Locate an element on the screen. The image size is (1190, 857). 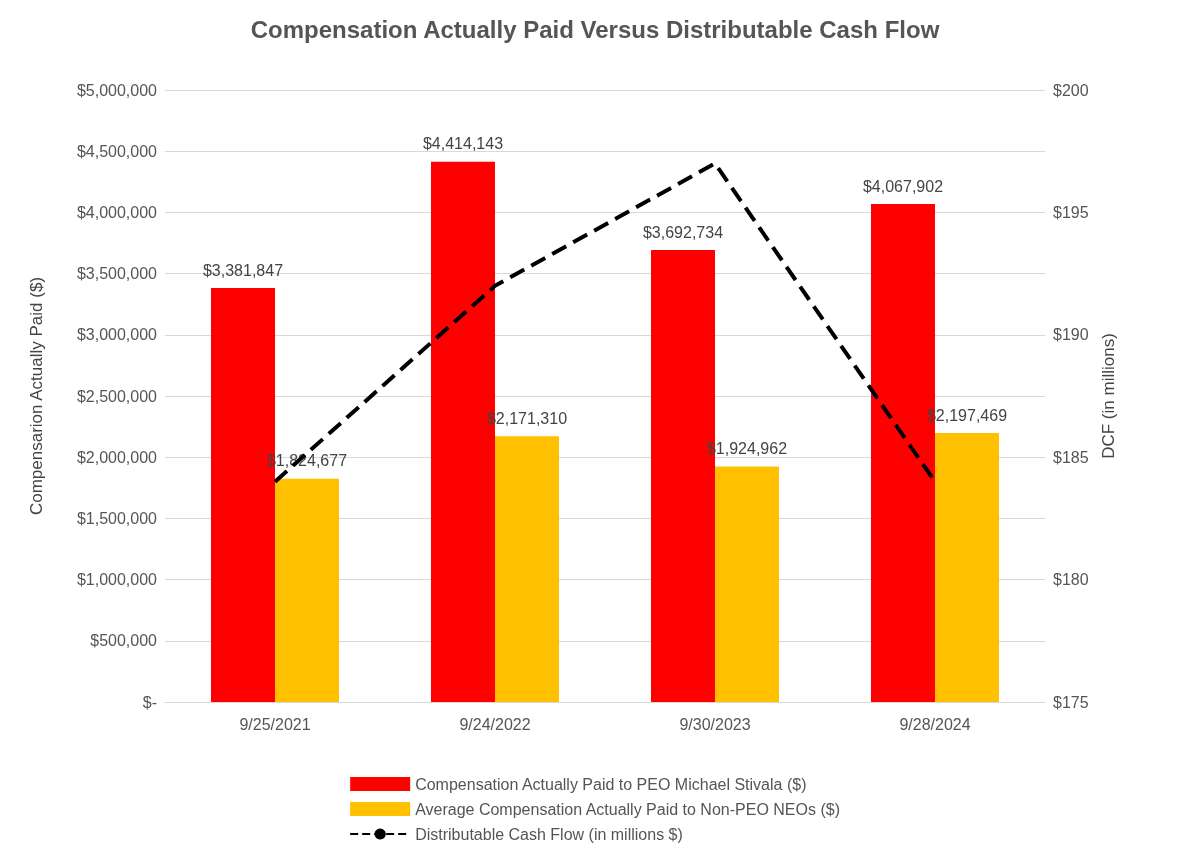
y-tick-label: $3,500,000 is located at coordinates (117, 274).